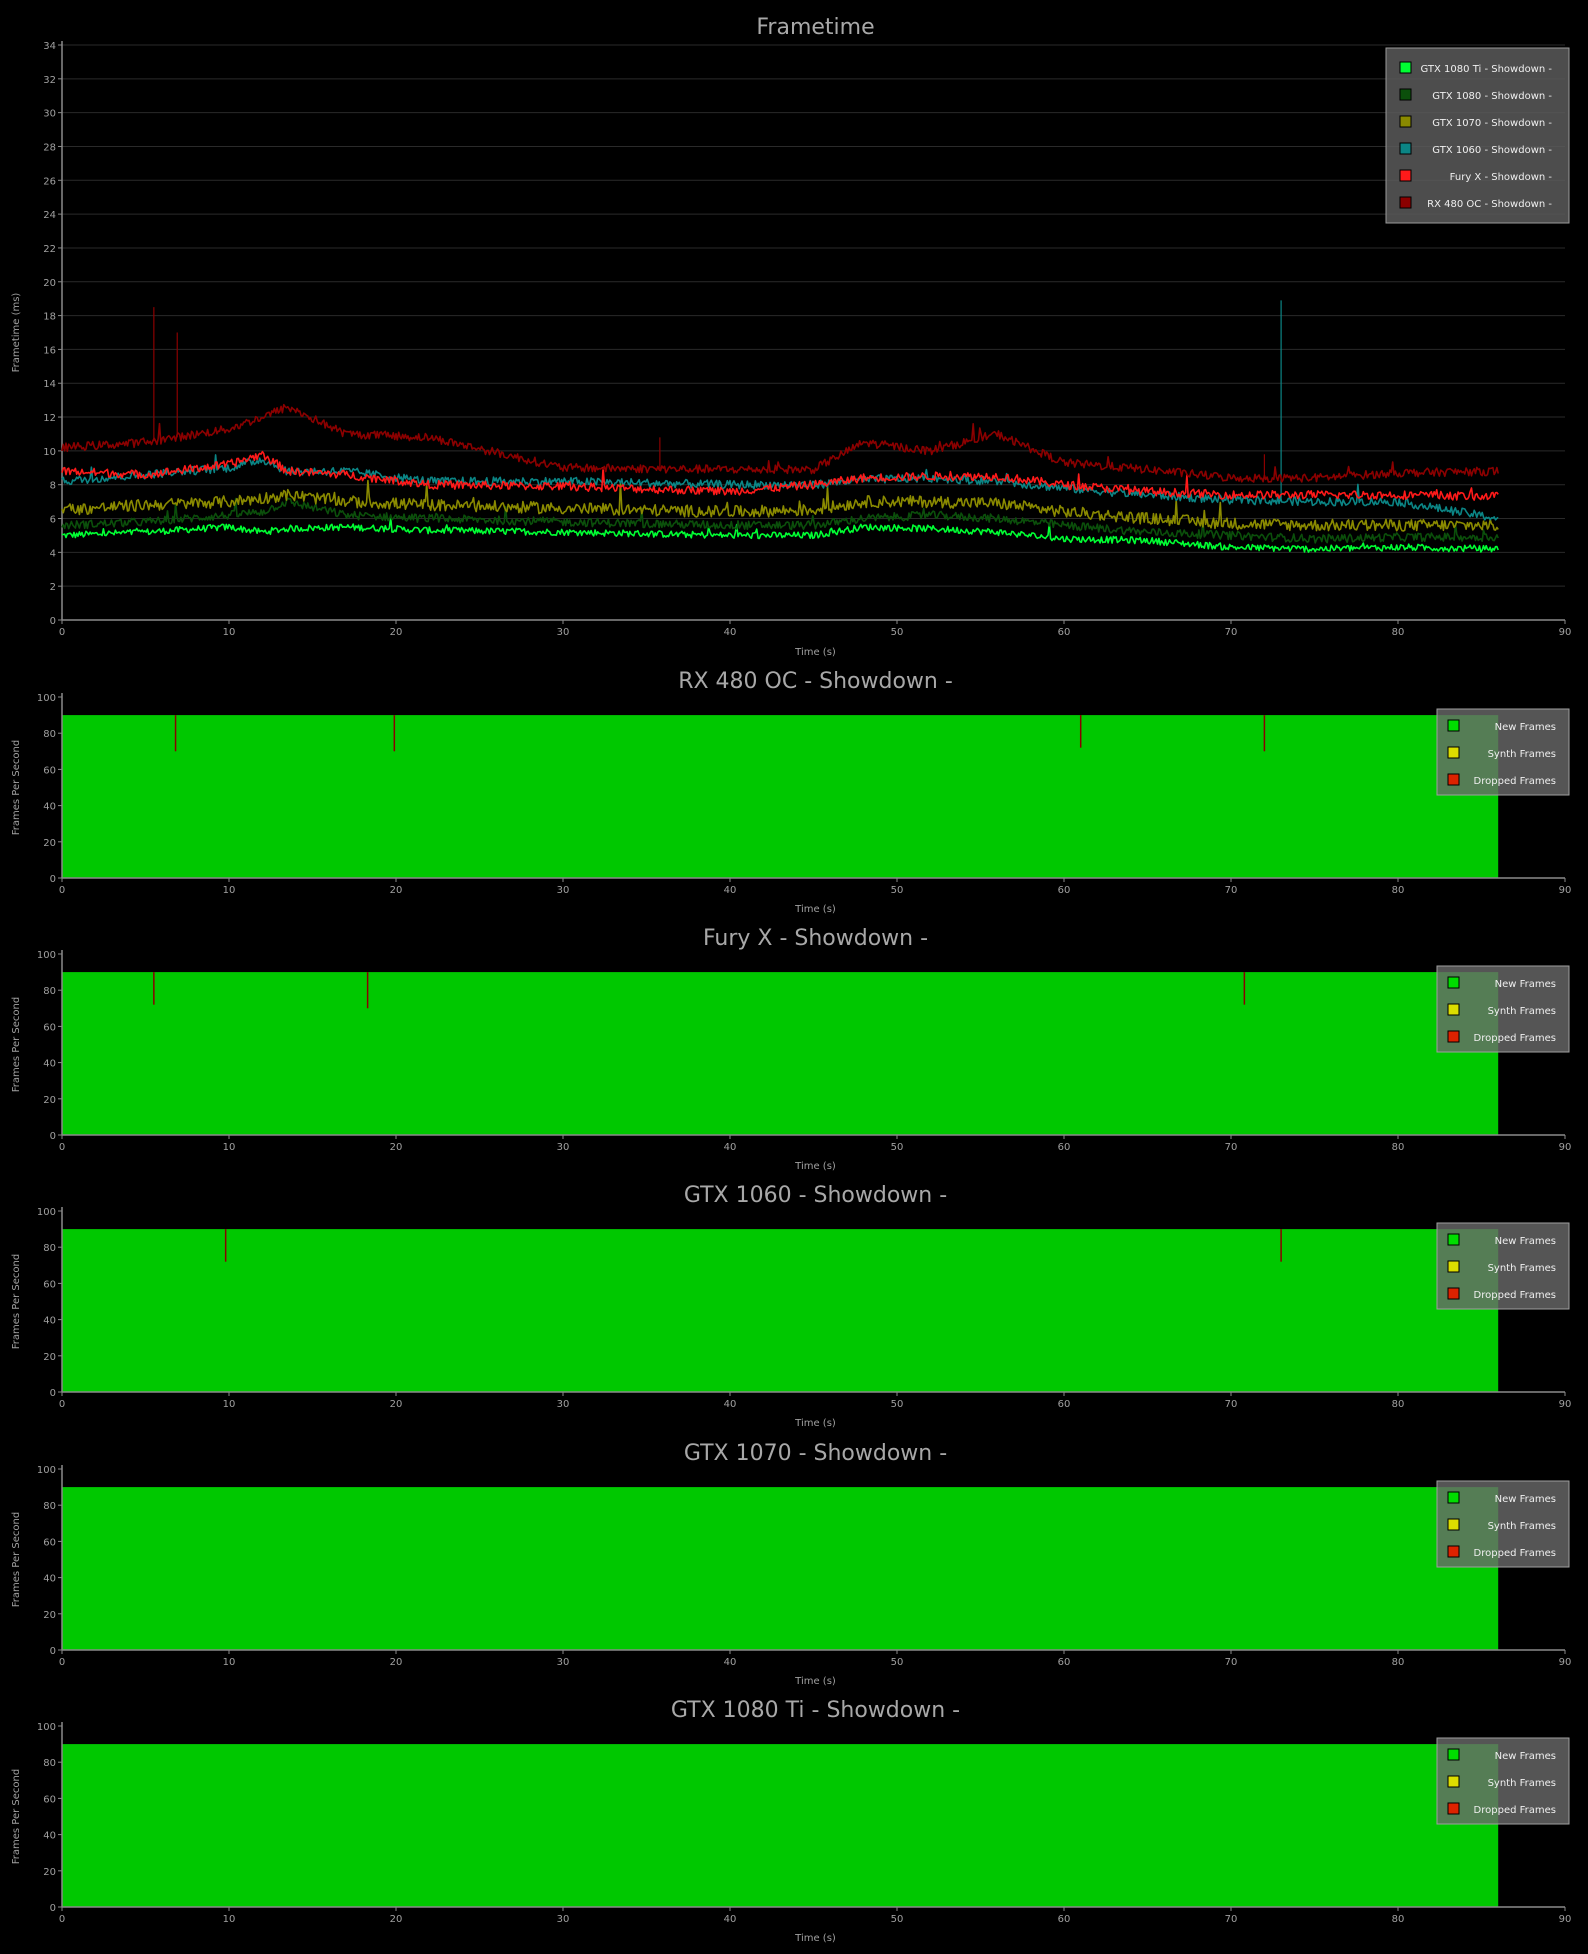 Image resolution: width=1588 pixels, height=1954 pixels. Describe the element at coordinates (16, 1559) in the screenshot. I see `chart-4-ylabel: Frames Per Second` at that location.